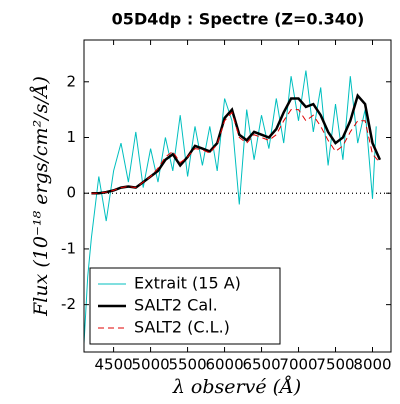  I want to click on x-tick-label: 7500, so click(335, 365).